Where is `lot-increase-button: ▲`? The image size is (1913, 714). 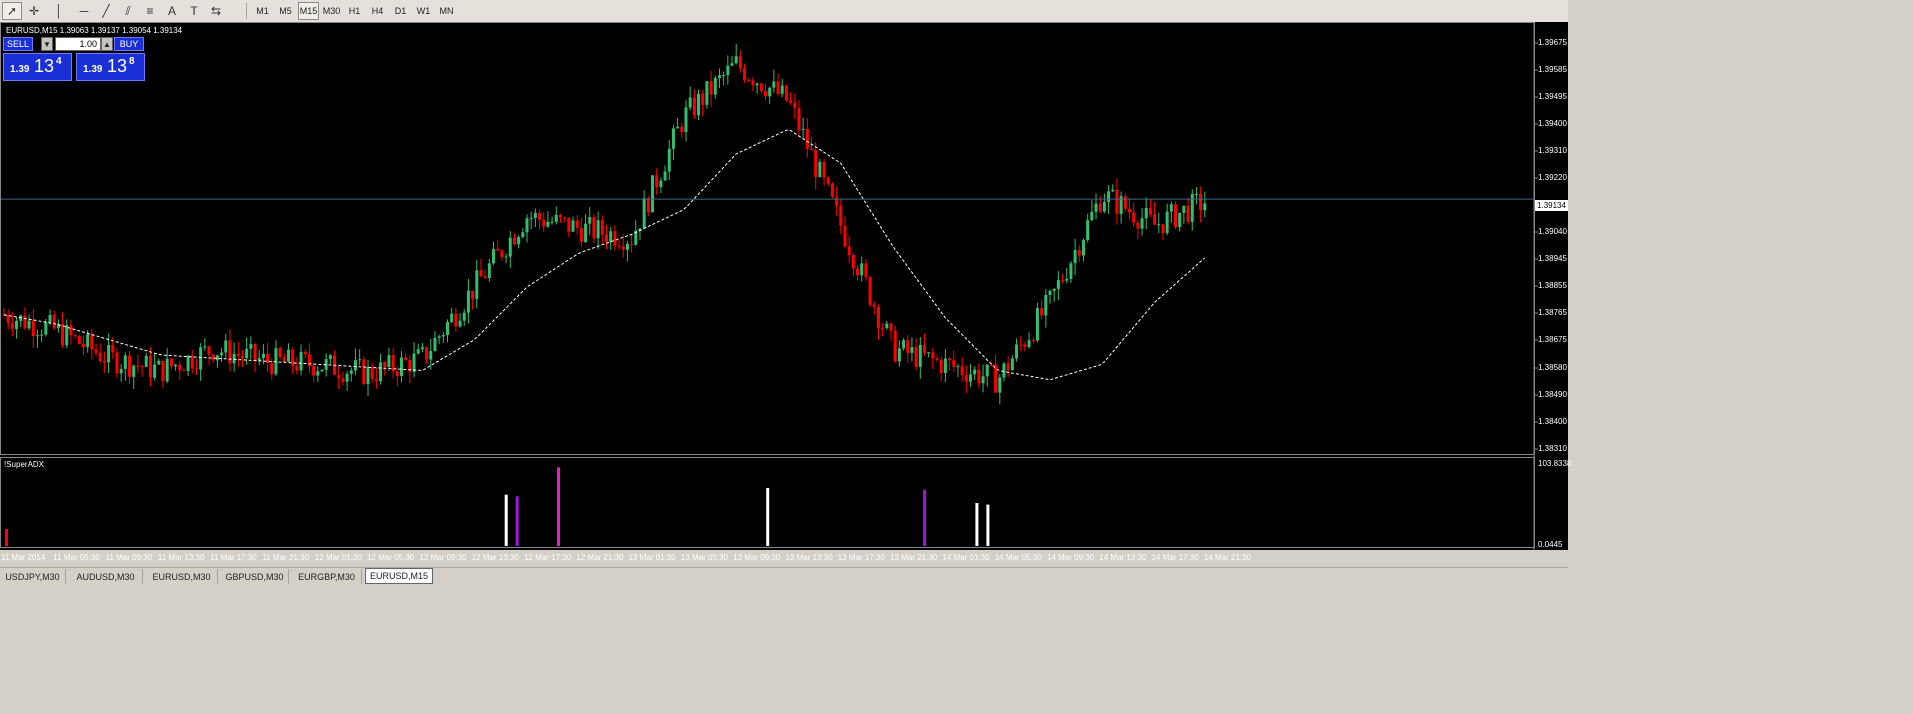 lot-increase-button: ▲ is located at coordinates (107, 44).